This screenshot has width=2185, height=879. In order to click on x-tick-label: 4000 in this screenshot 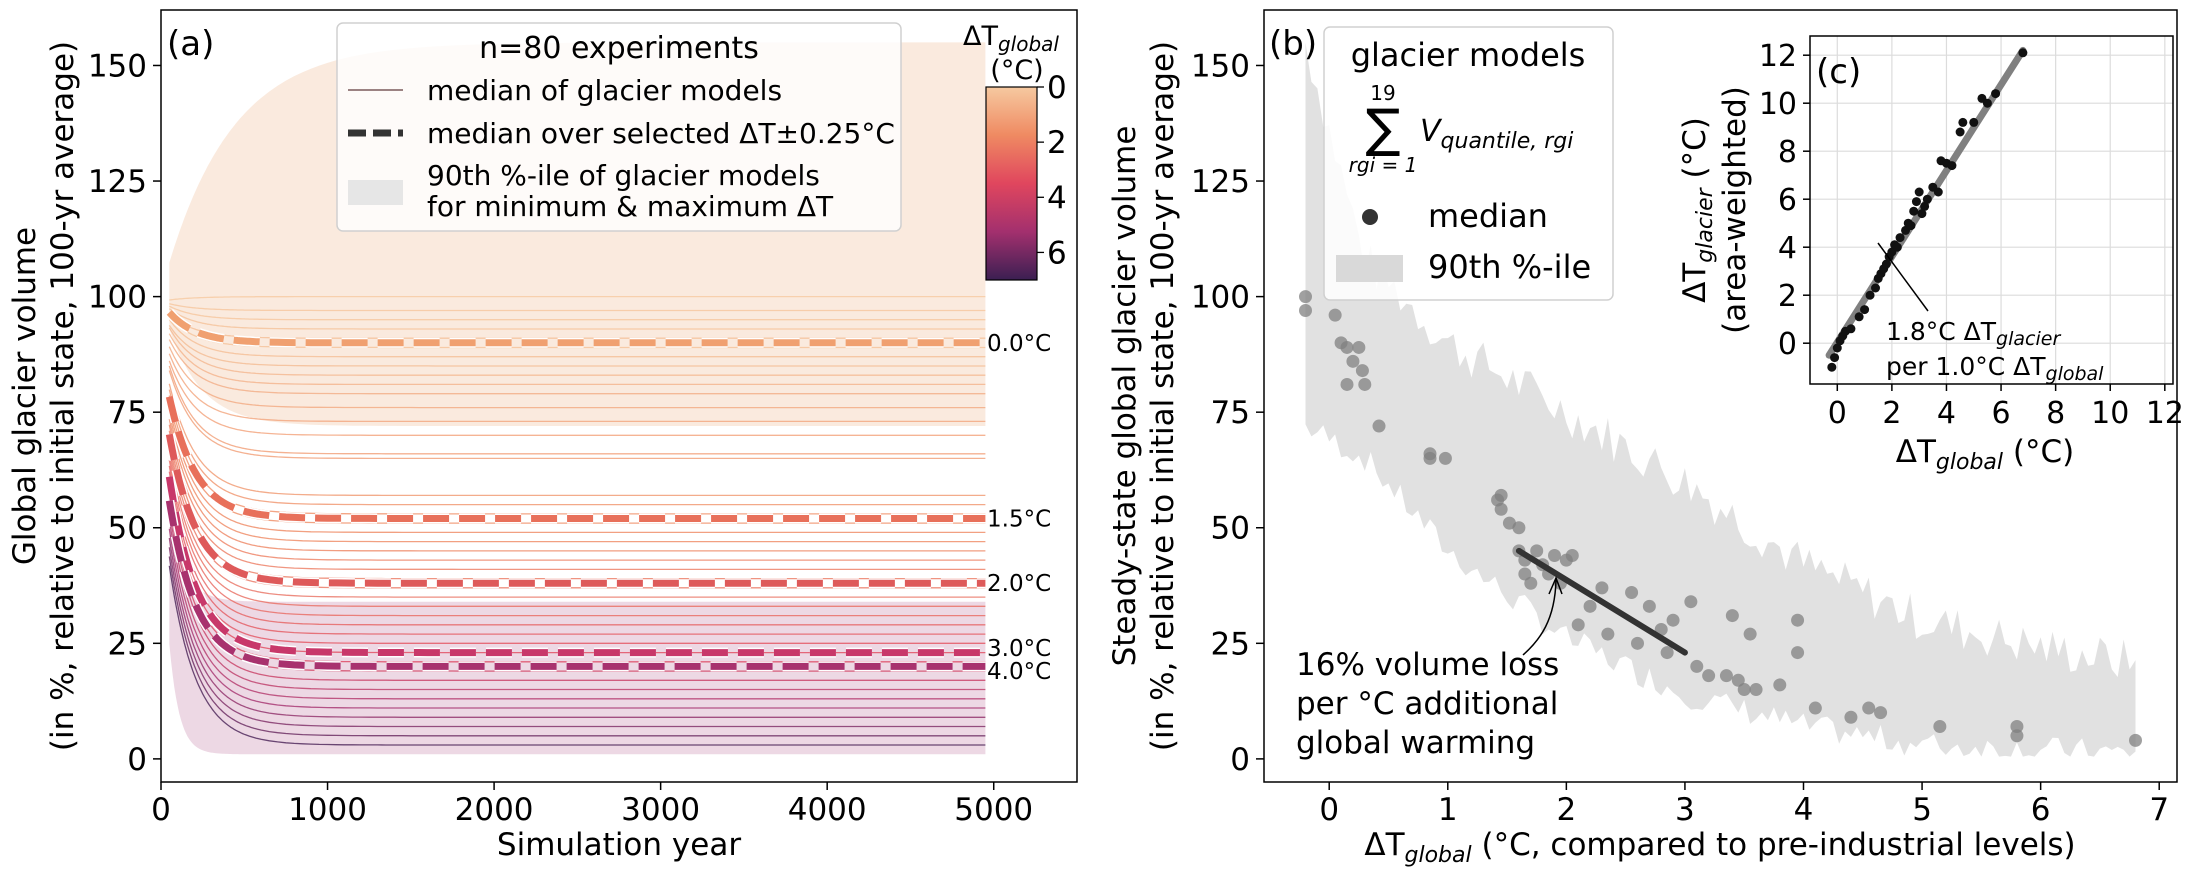, I will do `click(827, 810)`.